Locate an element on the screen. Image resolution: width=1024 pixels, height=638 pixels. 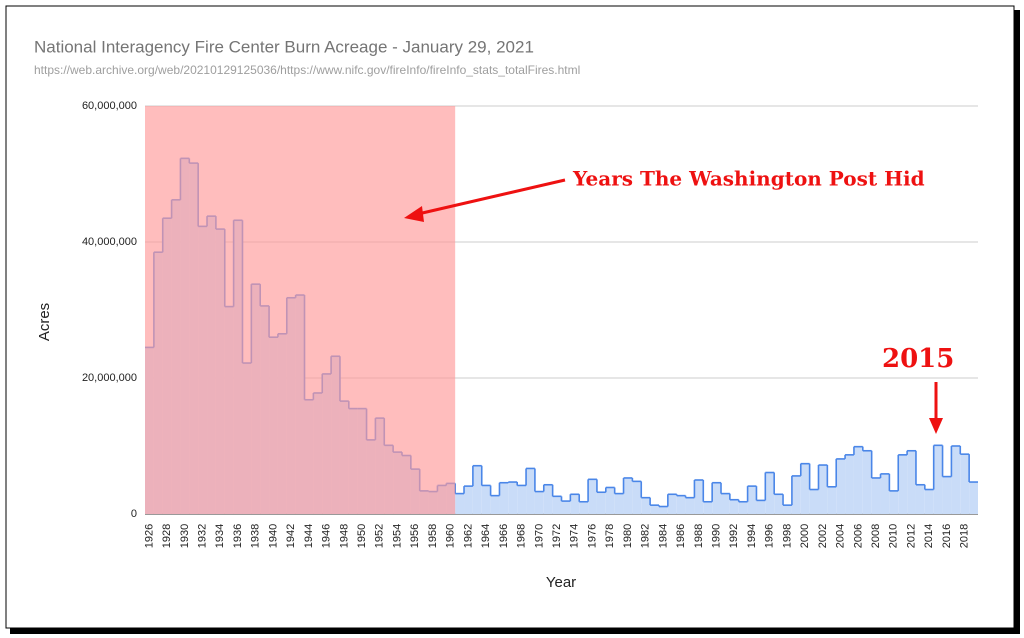
x-tick-label: 1938 is located at coordinates (256, 536).